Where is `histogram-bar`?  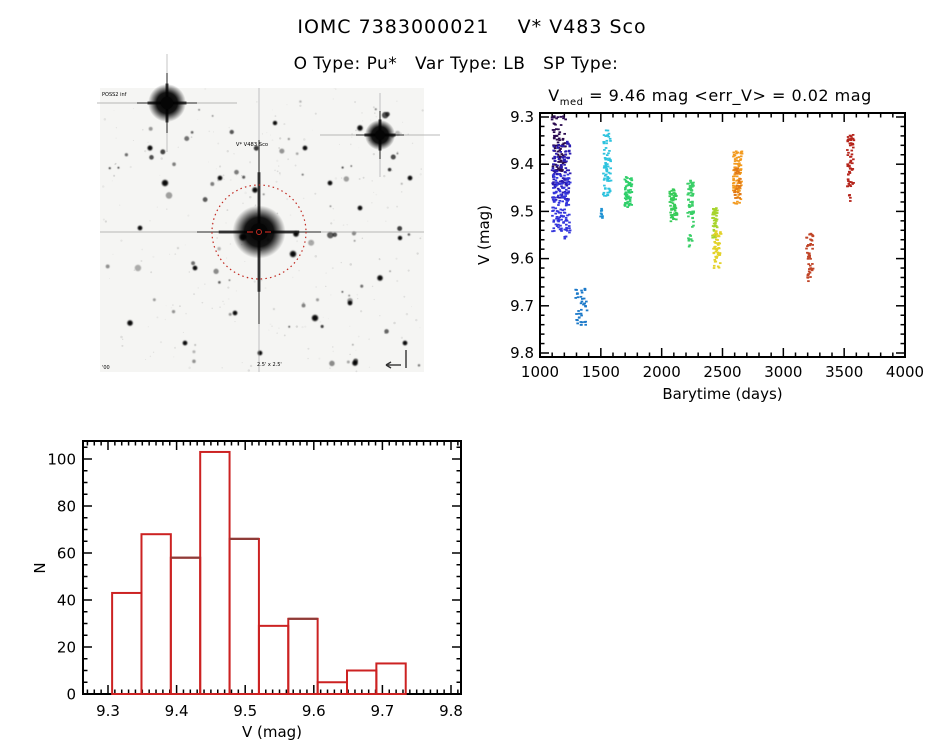 histogram-bar is located at coordinates (332, 688).